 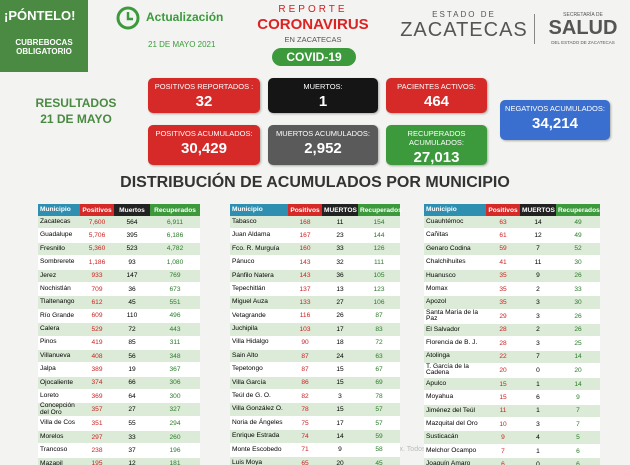 What do you see at coordinates (503, 330) in the screenshot?
I see `cell: 28` at bounding box center [503, 330].